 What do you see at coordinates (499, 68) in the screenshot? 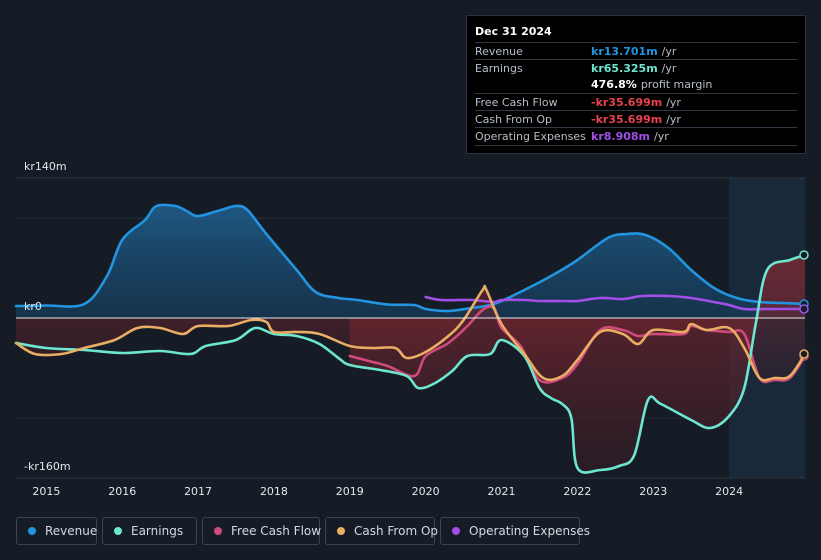
I see `tooltip-label: Earnings` at bounding box center [499, 68].